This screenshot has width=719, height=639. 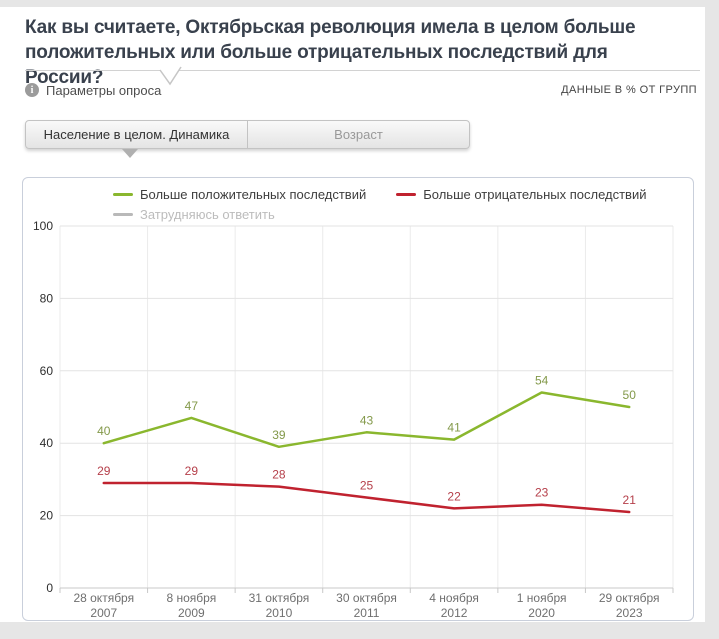 What do you see at coordinates (192, 406) in the screenshot?
I see `svg-text: 47` at bounding box center [192, 406].